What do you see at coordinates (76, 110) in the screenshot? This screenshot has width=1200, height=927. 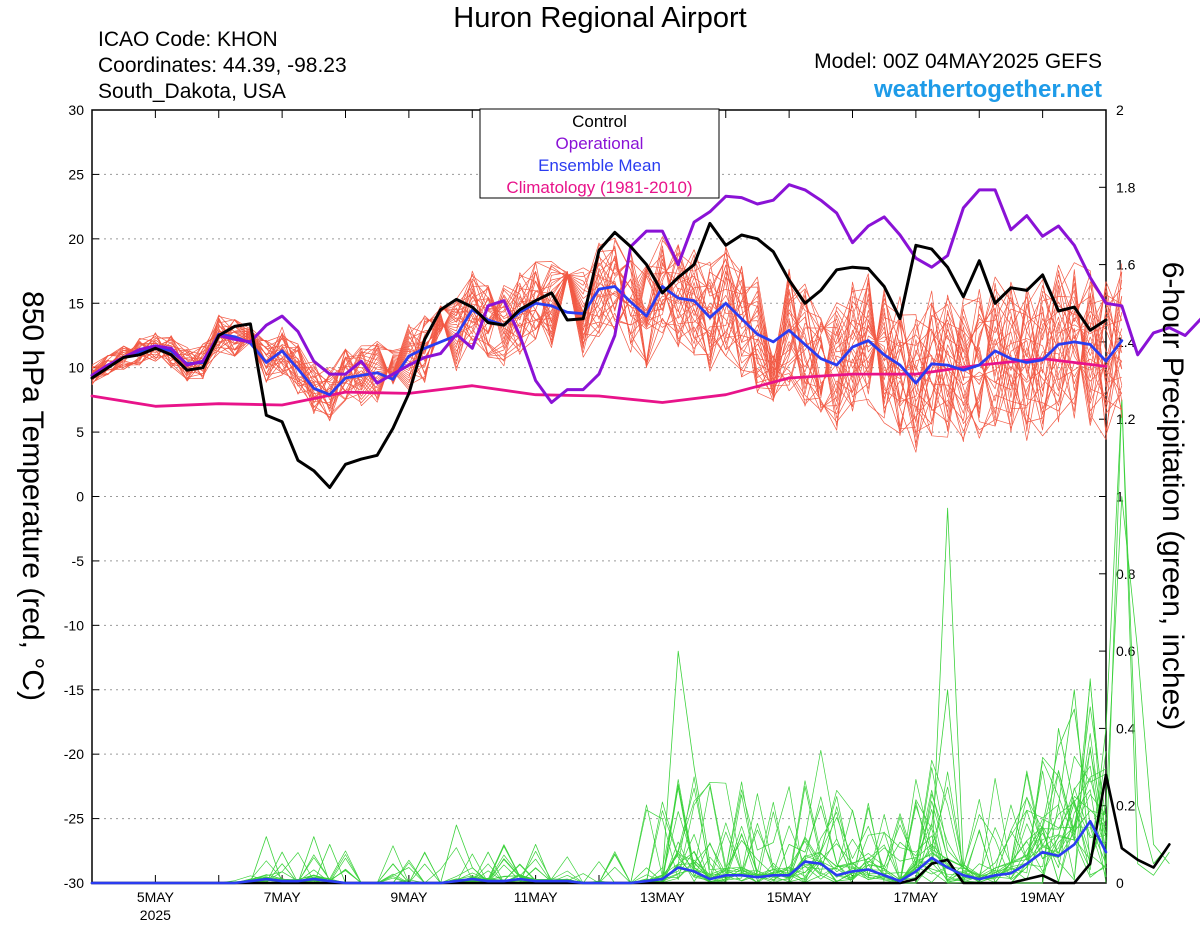 I see `y-tick-label: 30` at bounding box center [76, 110].